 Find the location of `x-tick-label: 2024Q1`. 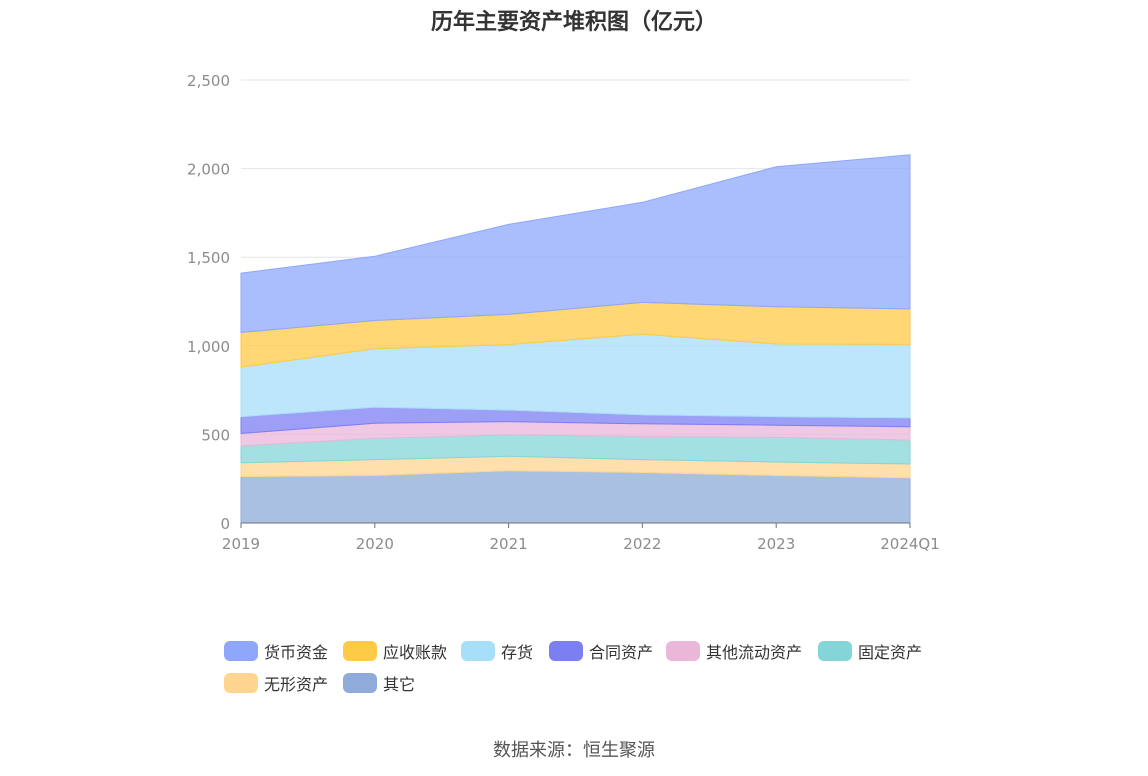

x-tick-label: 2024Q1 is located at coordinates (910, 544).